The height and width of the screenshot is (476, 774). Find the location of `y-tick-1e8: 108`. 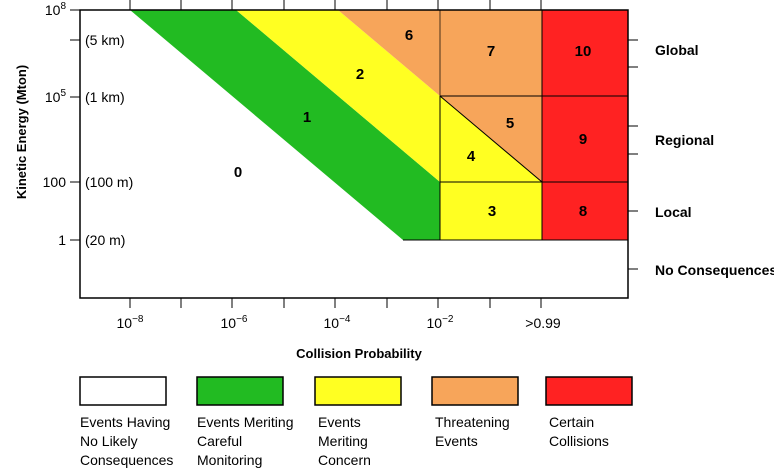

y-tick-1e8: 108 is located at coordinates (56, 9).